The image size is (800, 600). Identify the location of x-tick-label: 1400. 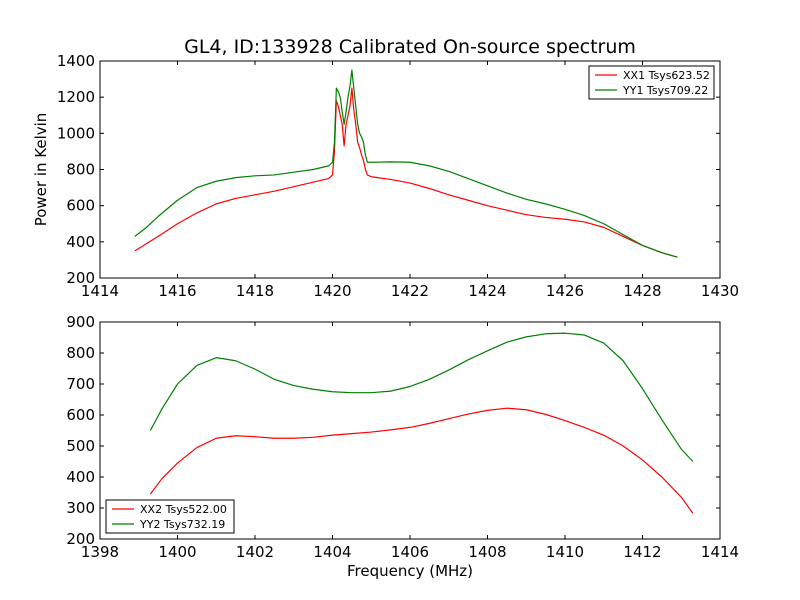
(177, 552).